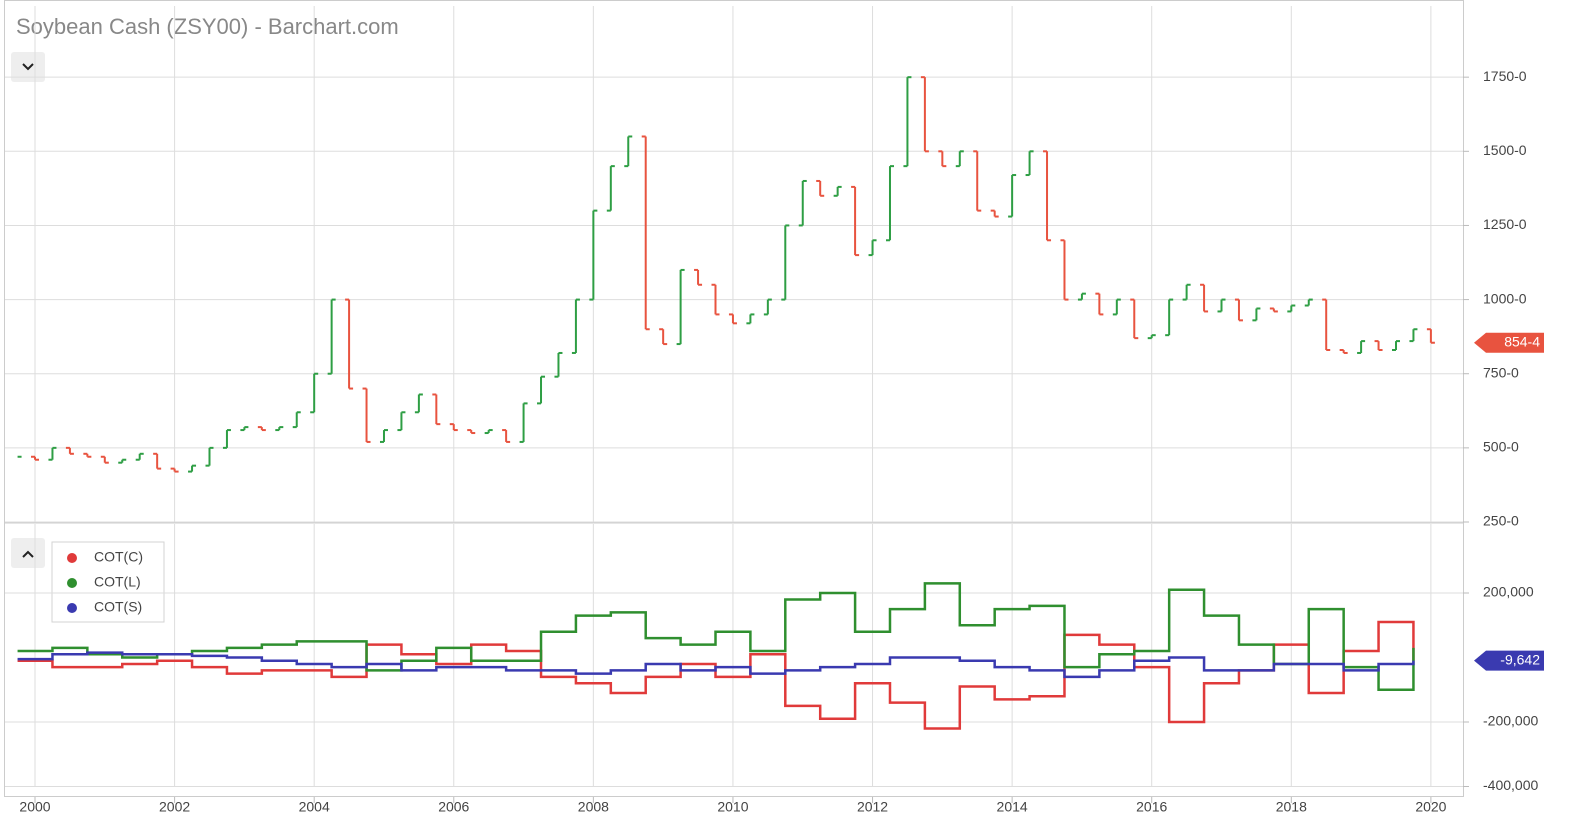  I want to click on x-tick-label: 2014, so click(1012, 807).